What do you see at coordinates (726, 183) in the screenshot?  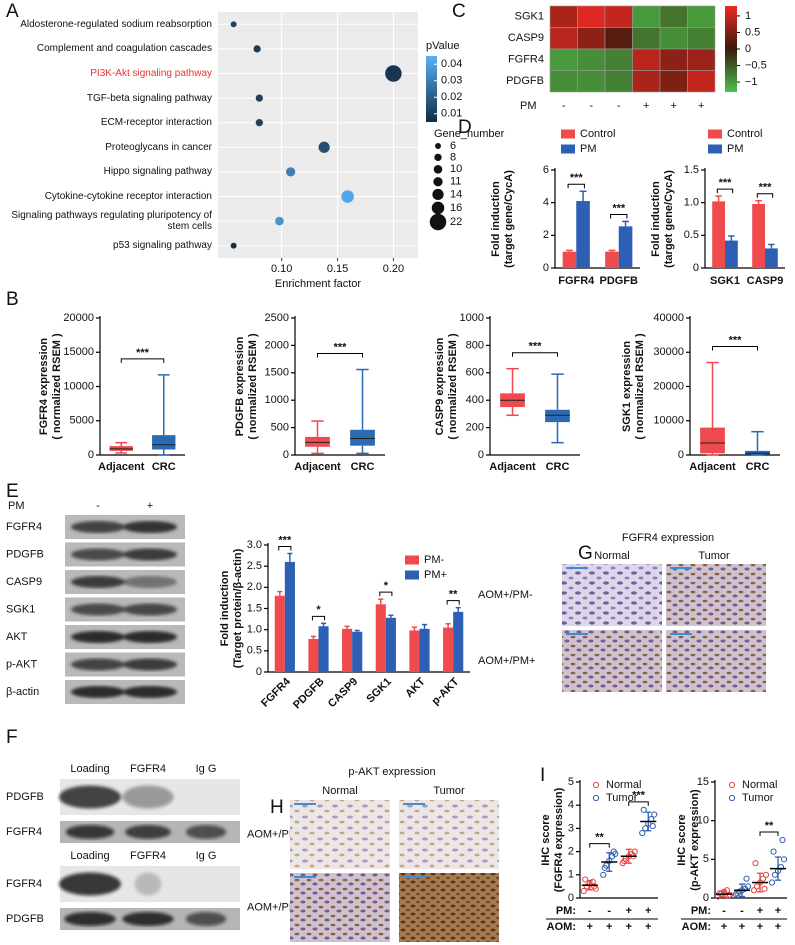 I see `significance-label: ***` at bounding box center [726, 183].